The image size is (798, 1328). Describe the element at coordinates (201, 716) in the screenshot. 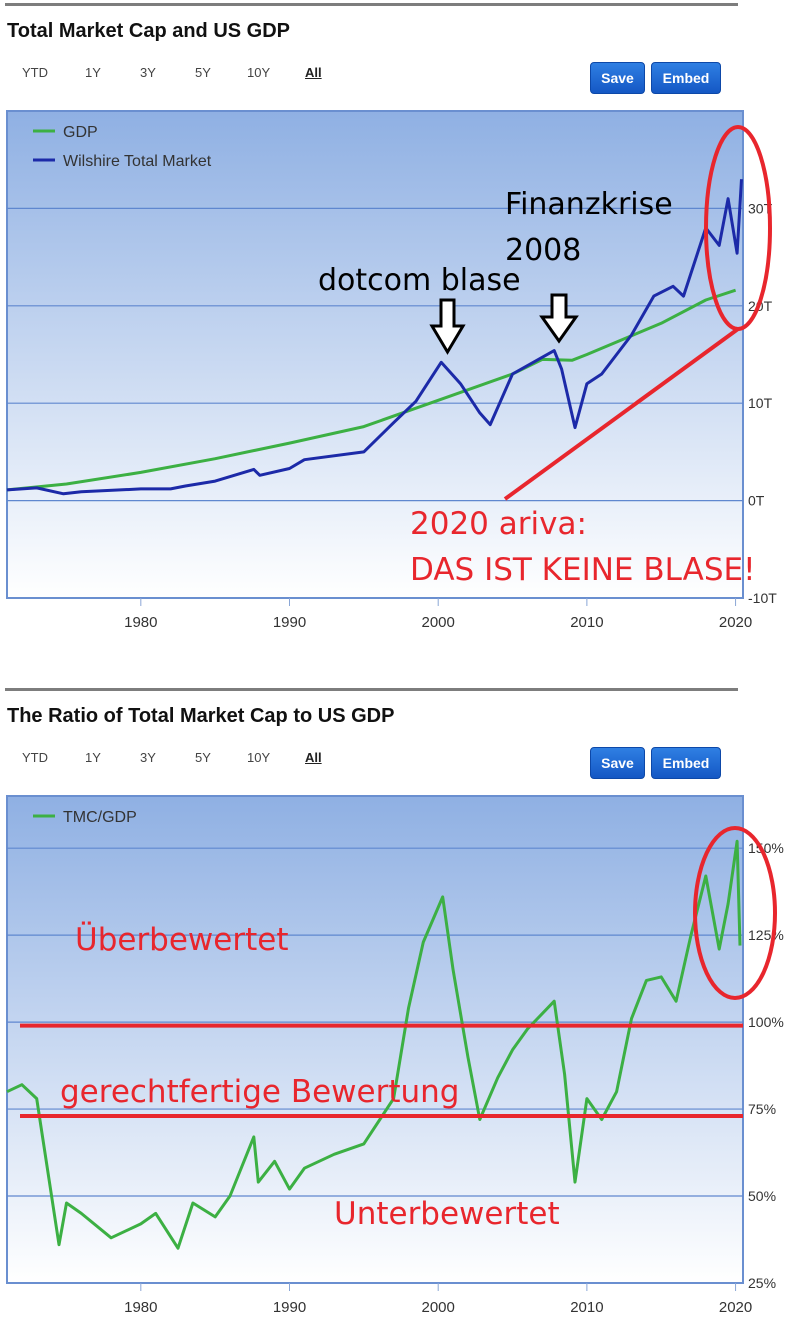

I see `panel-title: The Ratio of Total Market Cap to US GDP` at that location.